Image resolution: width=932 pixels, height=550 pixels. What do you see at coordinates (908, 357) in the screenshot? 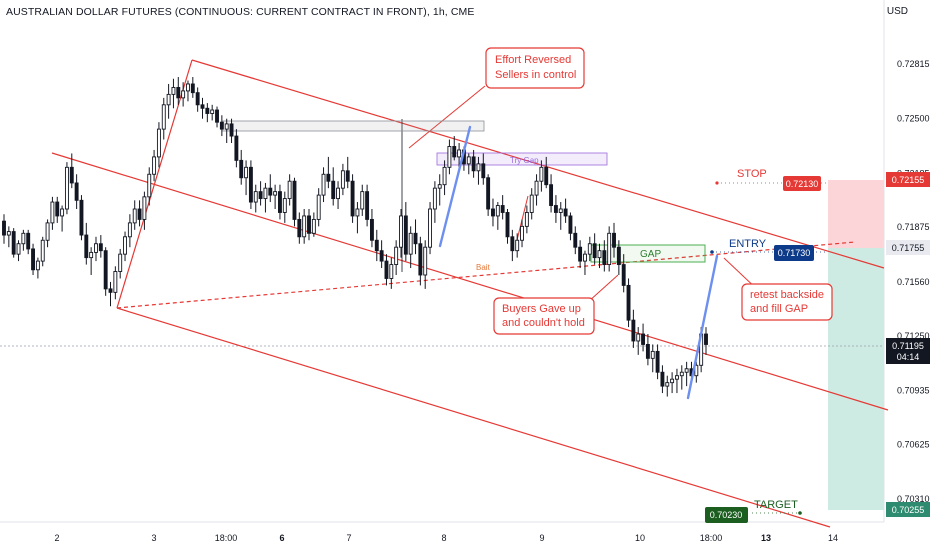
I see `bar-countdown: 04:14` at bounding box center [908, 357].